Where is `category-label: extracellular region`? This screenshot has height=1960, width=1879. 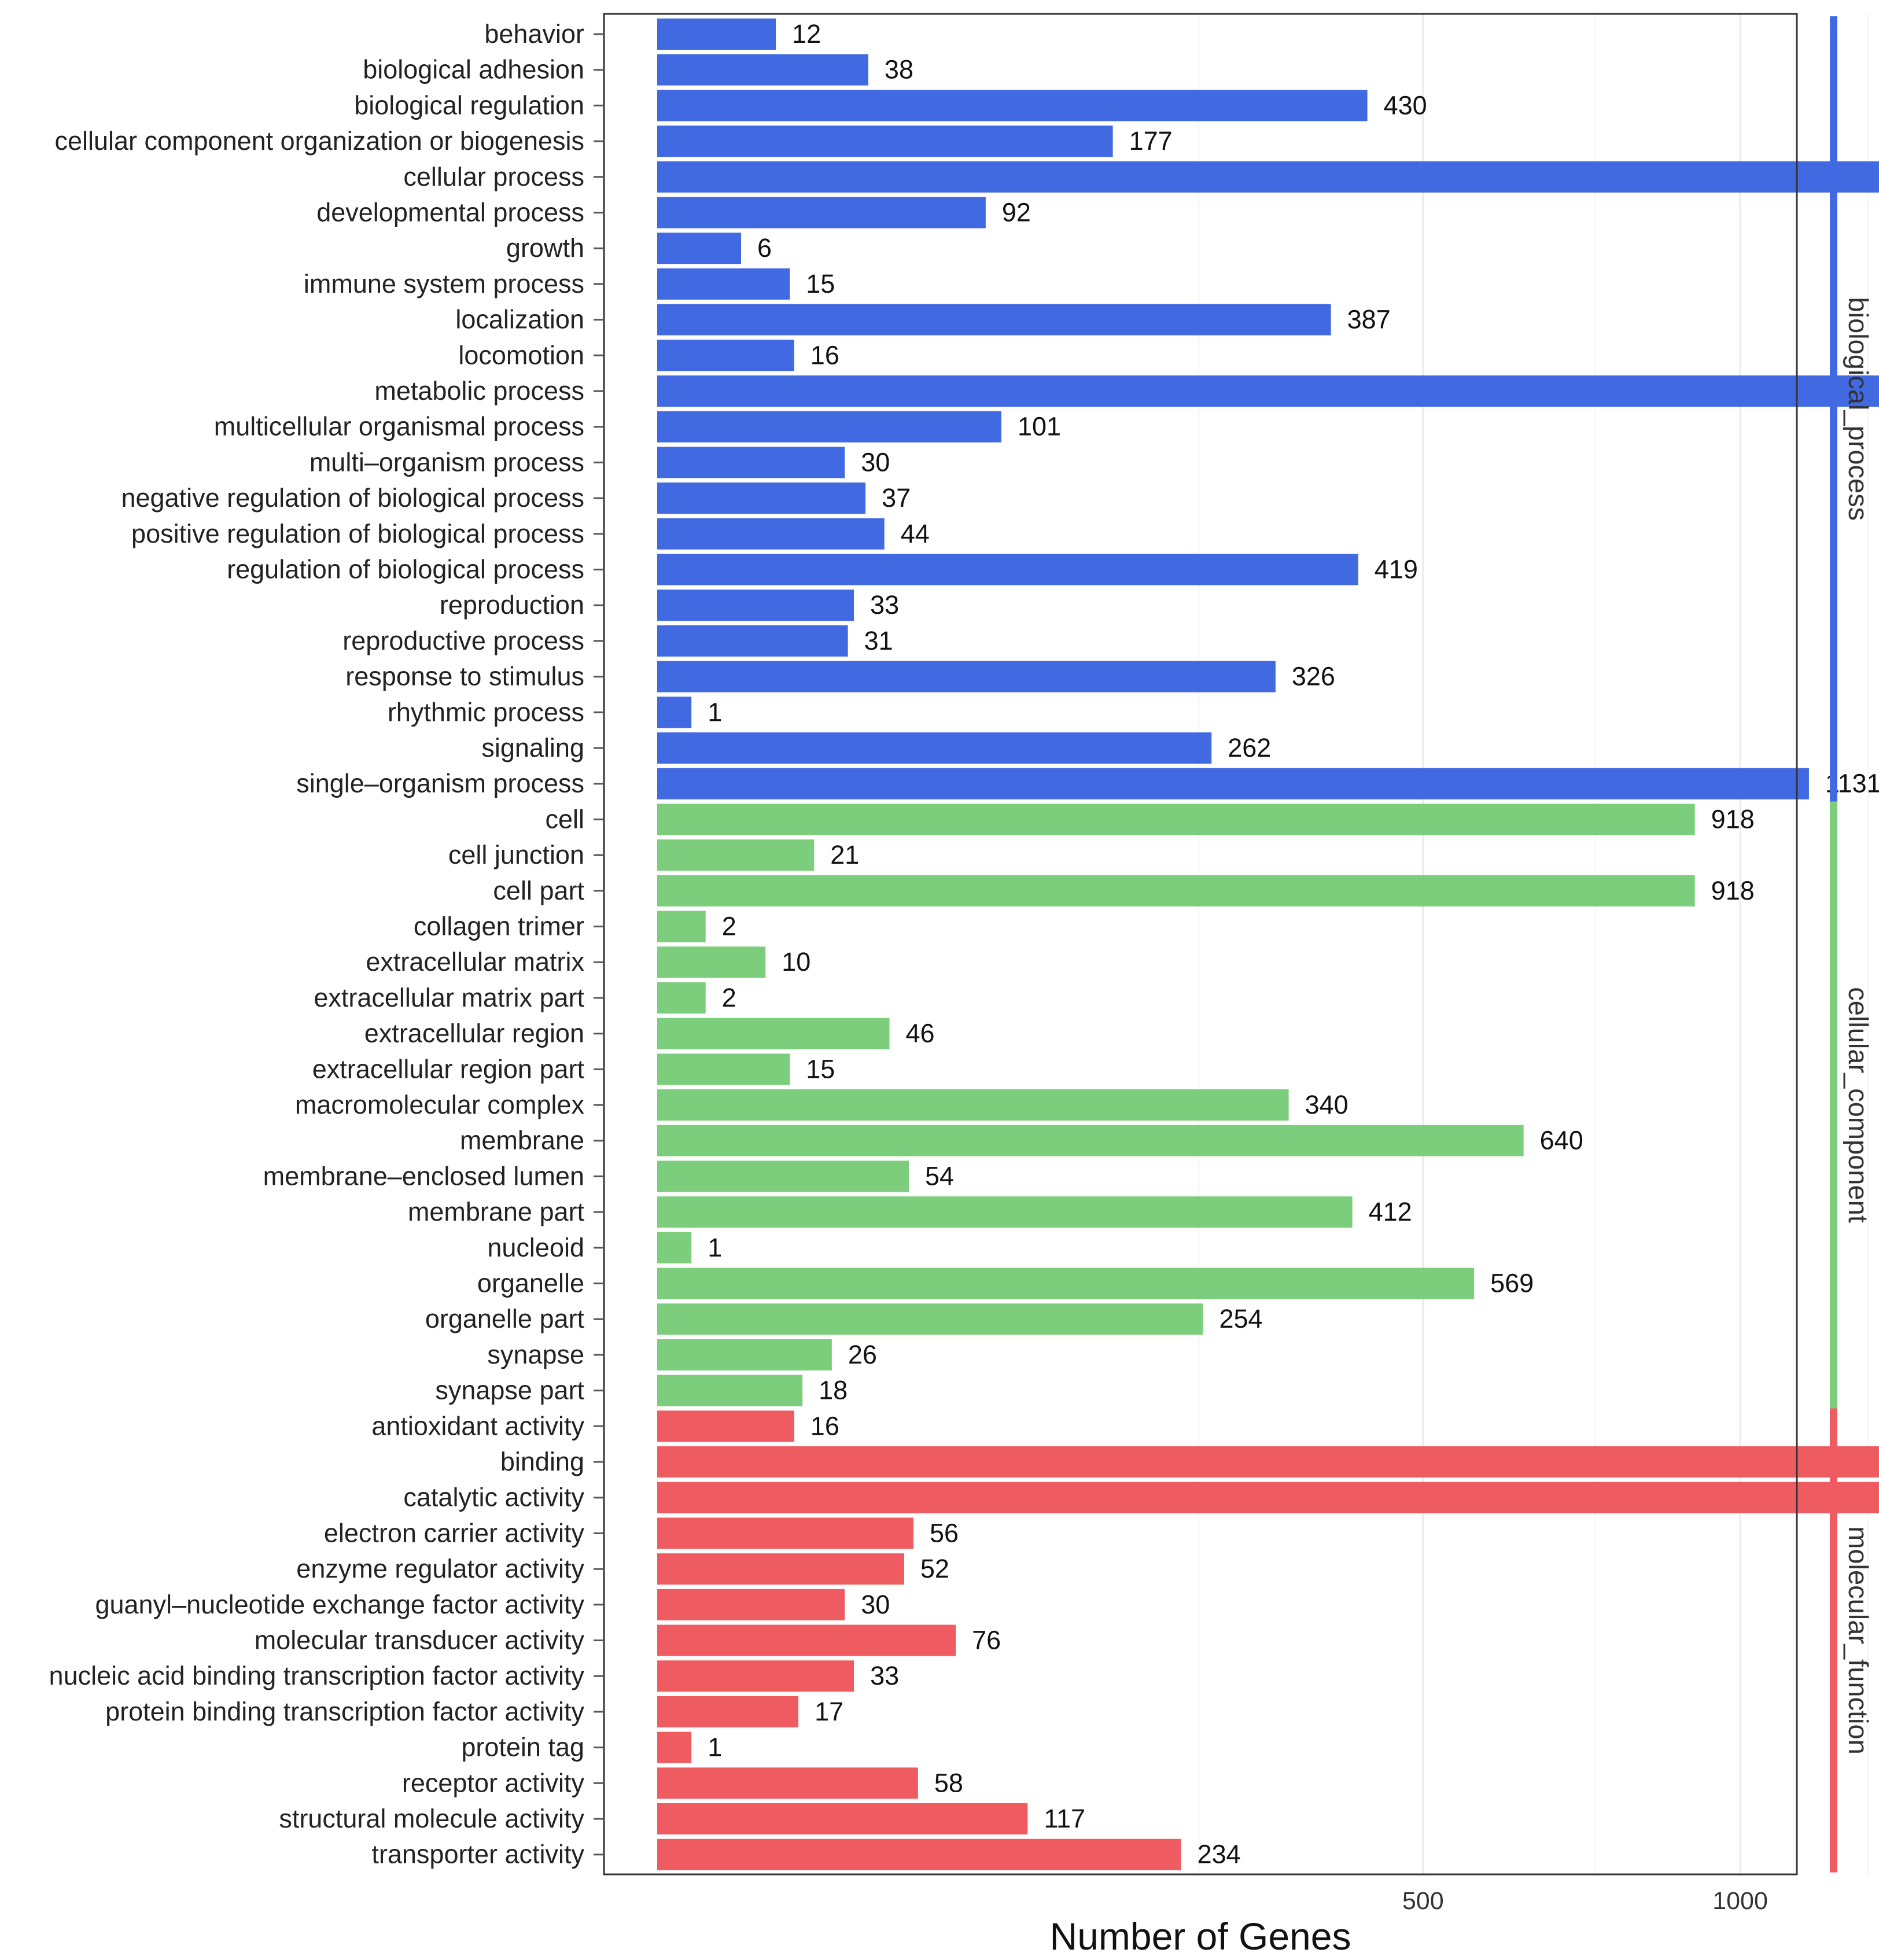
category-label: extracellular region is located at coordinates (474, 1033).